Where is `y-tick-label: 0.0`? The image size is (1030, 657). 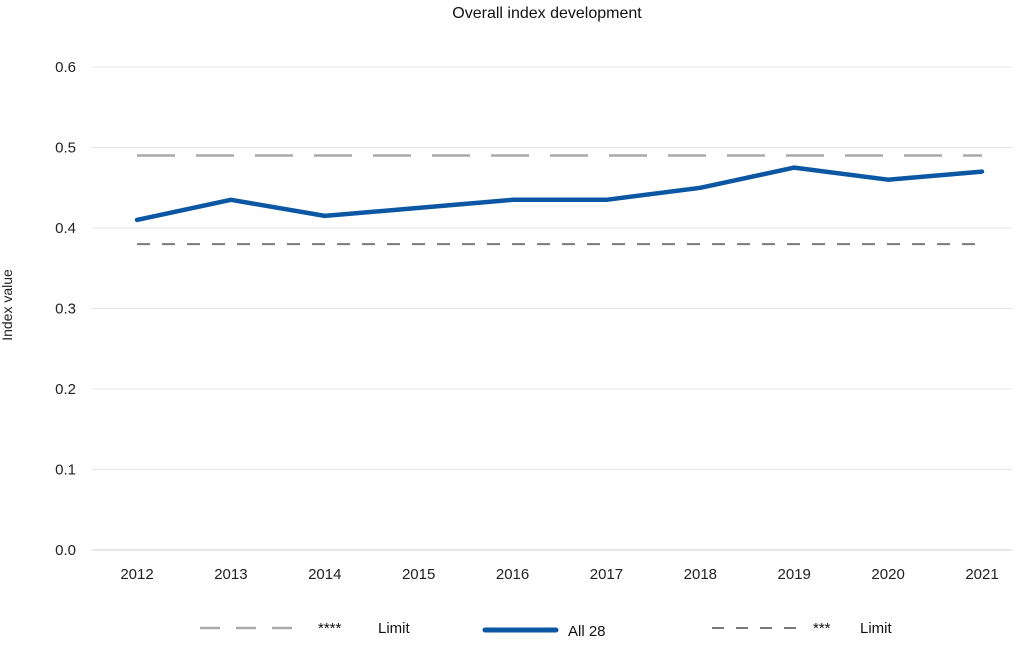 y-tick-label: 0.0 is located at coordinates (65, 550).